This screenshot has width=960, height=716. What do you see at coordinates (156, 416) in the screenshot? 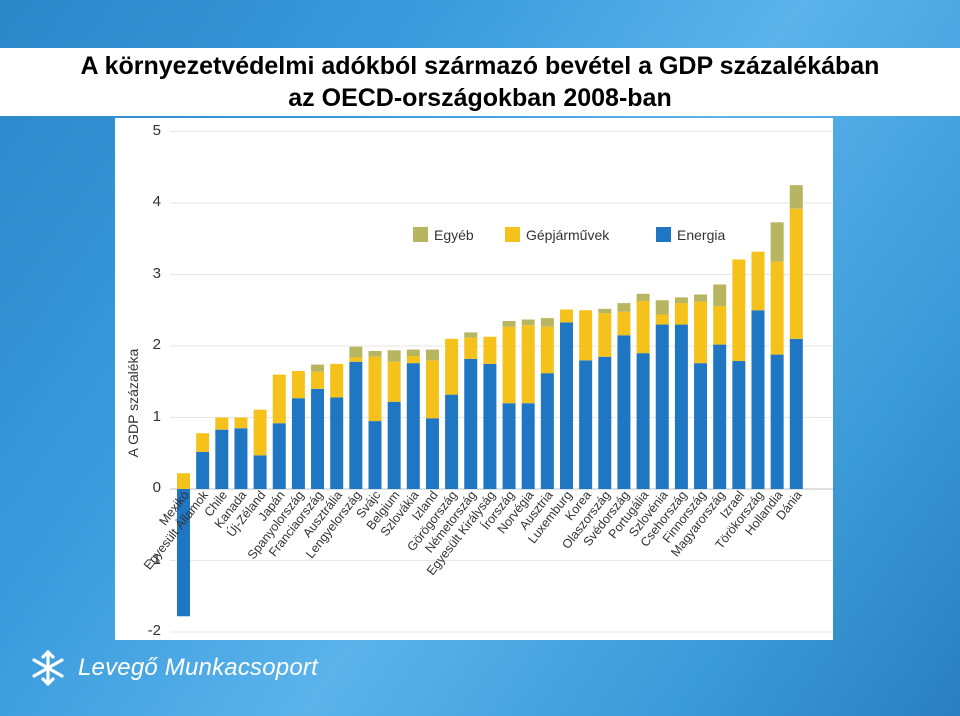
I see `y-tick-label: 1` at bounding box center [156, 416].